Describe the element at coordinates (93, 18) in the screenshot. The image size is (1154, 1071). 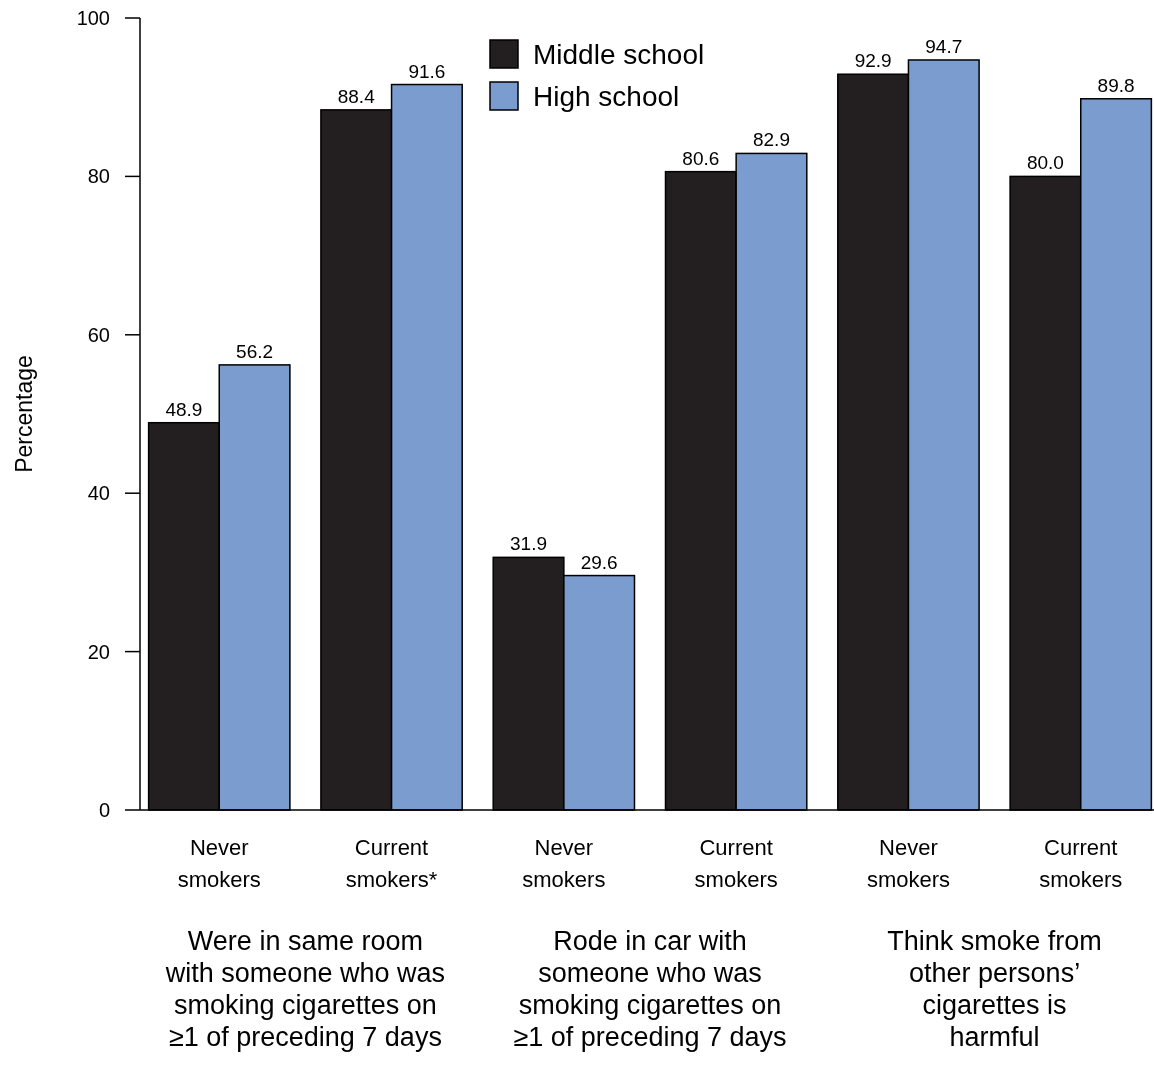
I see `y-tick-label: 100` at that location.